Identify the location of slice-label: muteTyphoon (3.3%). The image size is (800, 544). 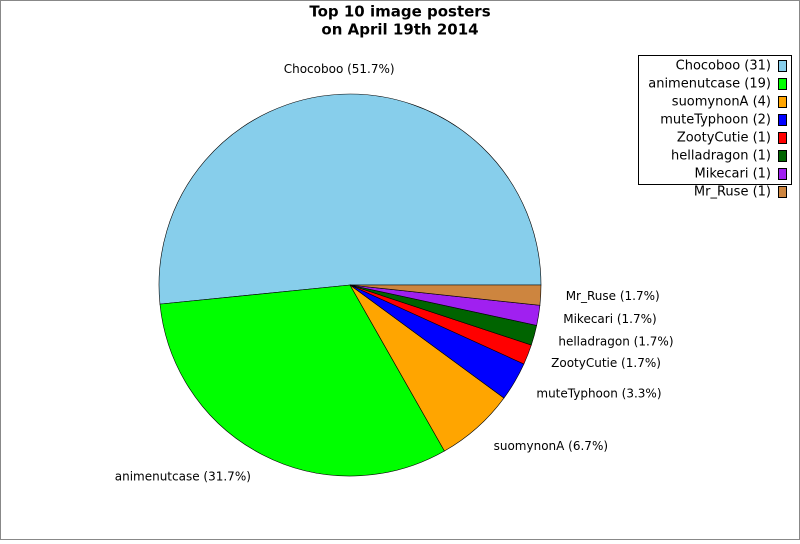
(598, 394).